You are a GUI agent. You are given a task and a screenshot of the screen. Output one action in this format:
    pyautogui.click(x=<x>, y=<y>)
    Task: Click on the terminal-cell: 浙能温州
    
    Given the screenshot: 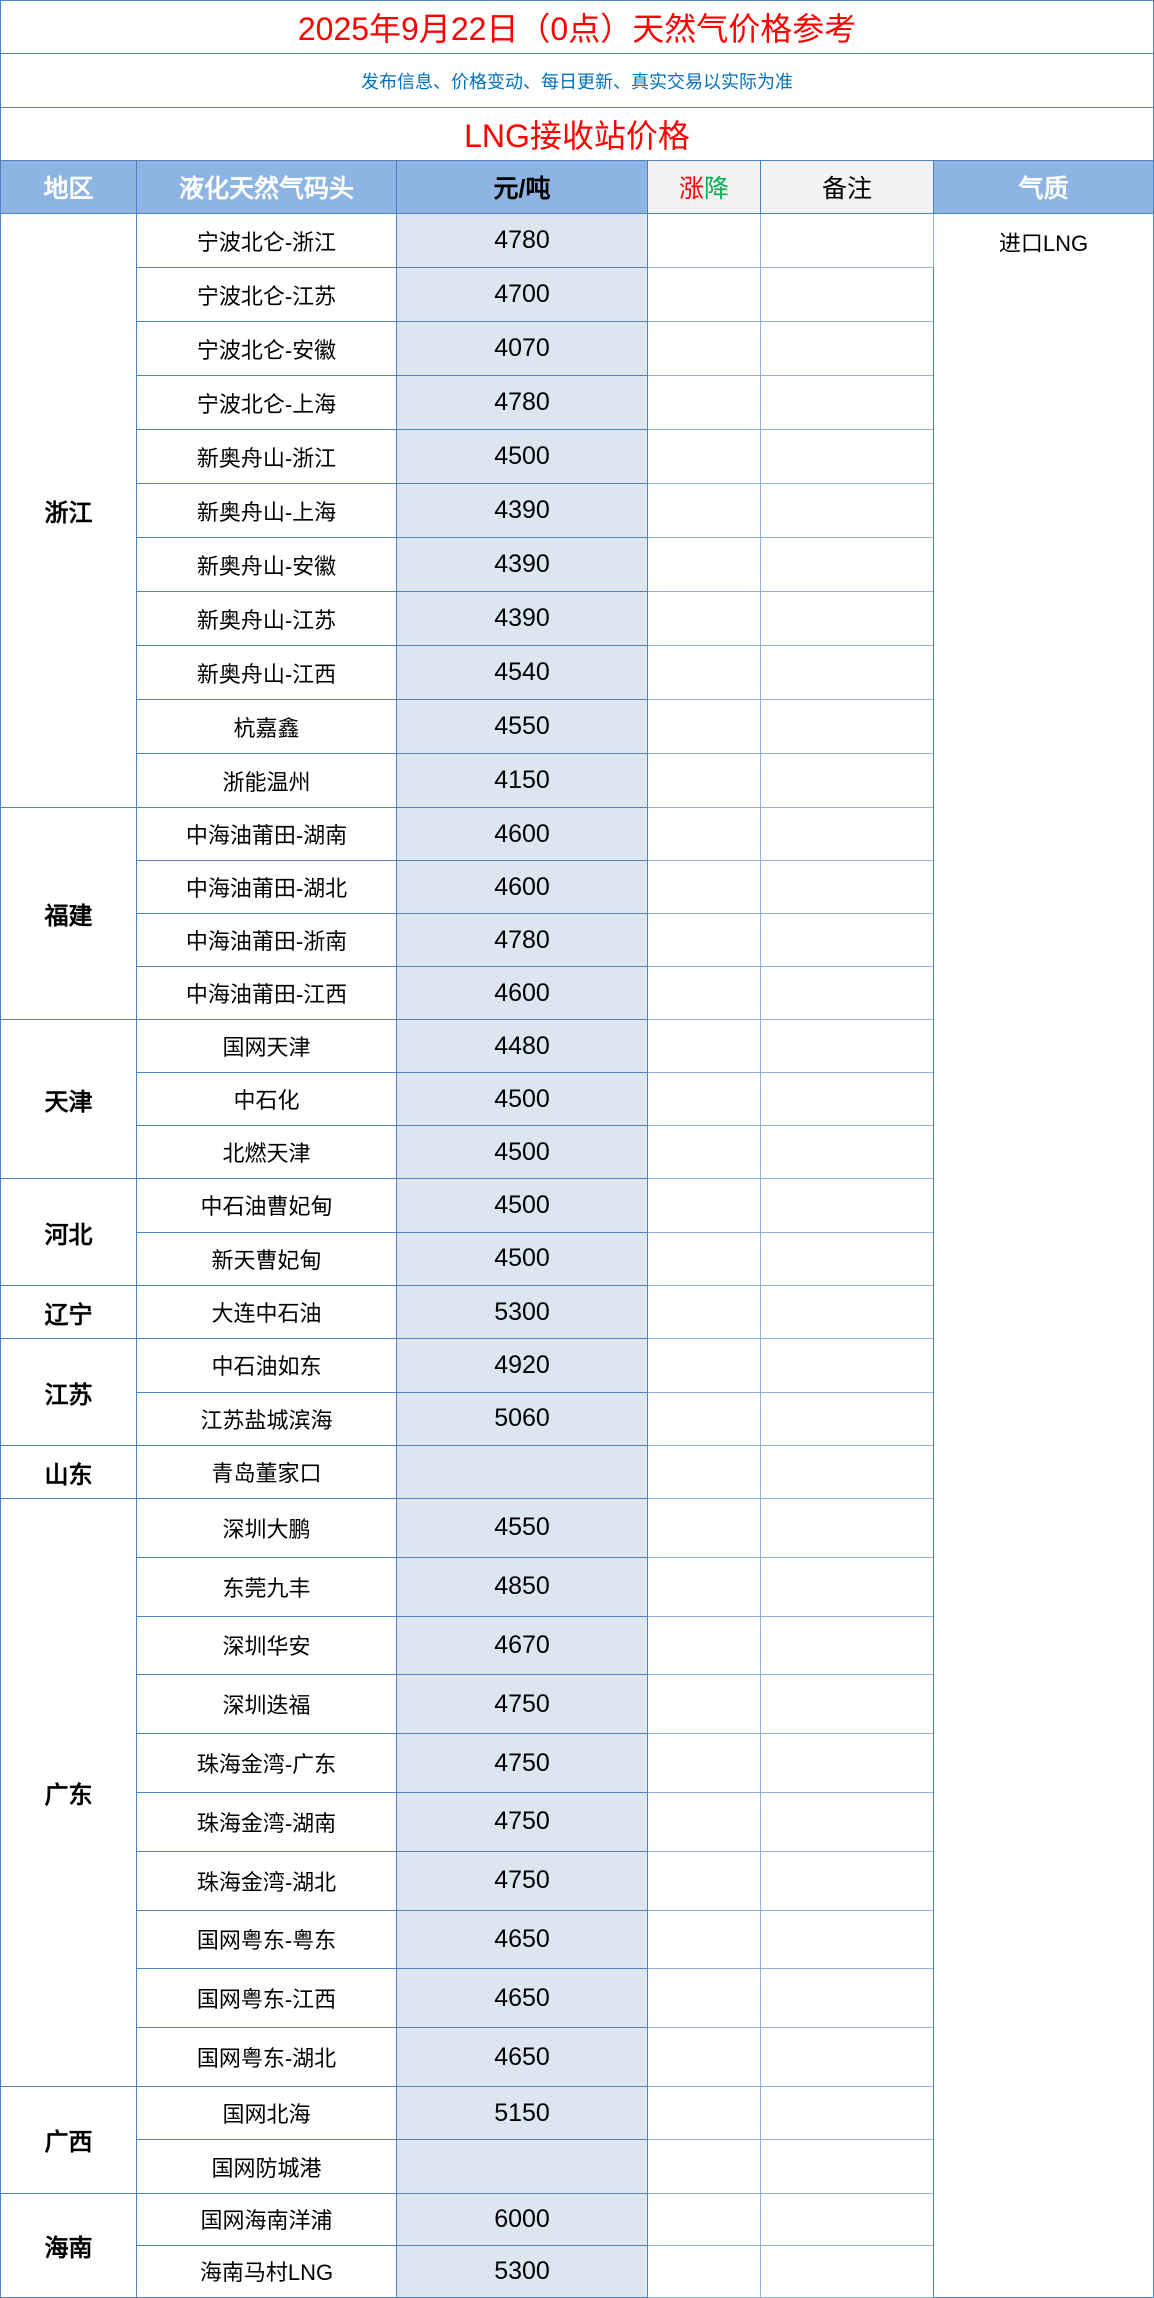 What is the action you would take?
    pyautogui.click(x=266, y=780)
    